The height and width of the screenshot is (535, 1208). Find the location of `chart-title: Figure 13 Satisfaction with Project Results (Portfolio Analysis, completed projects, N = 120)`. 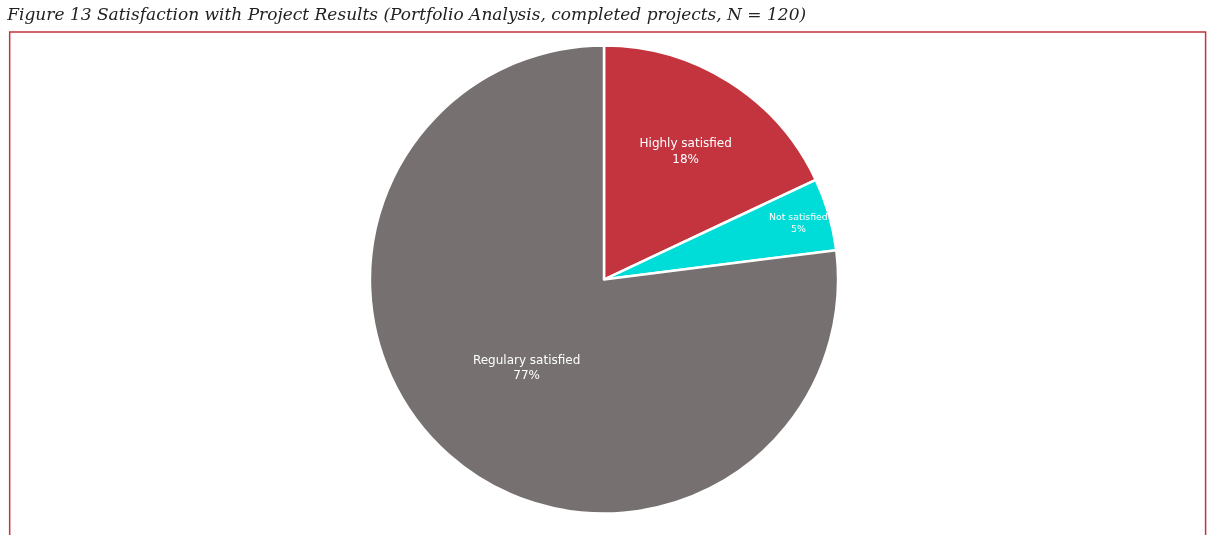

chart-title: Figure 13 Satisfaction with Project Results (Portfolio Analysis, completed projects, N = 120) is located at coordinates (406, 13).